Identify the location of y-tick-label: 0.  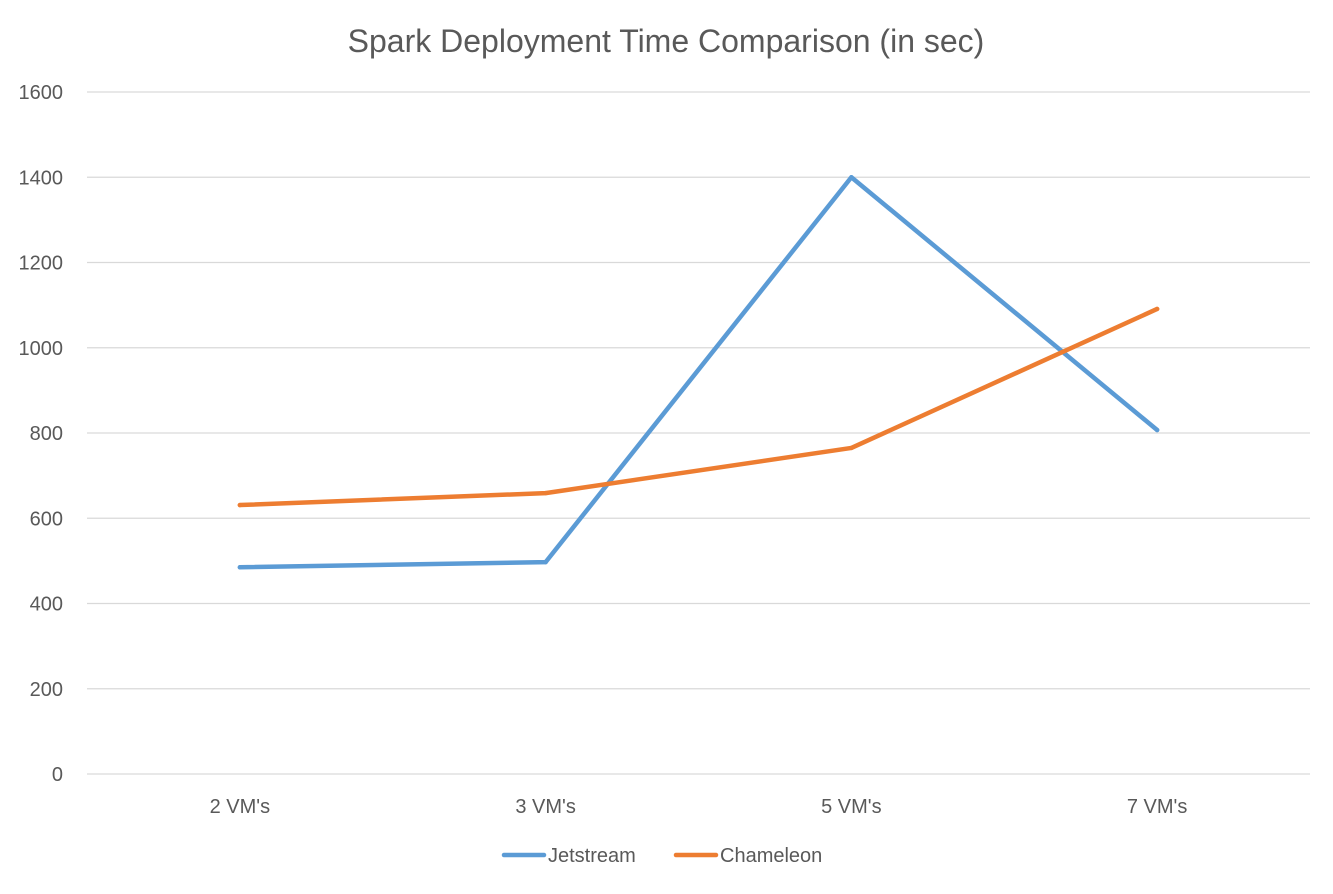
(57, 775).